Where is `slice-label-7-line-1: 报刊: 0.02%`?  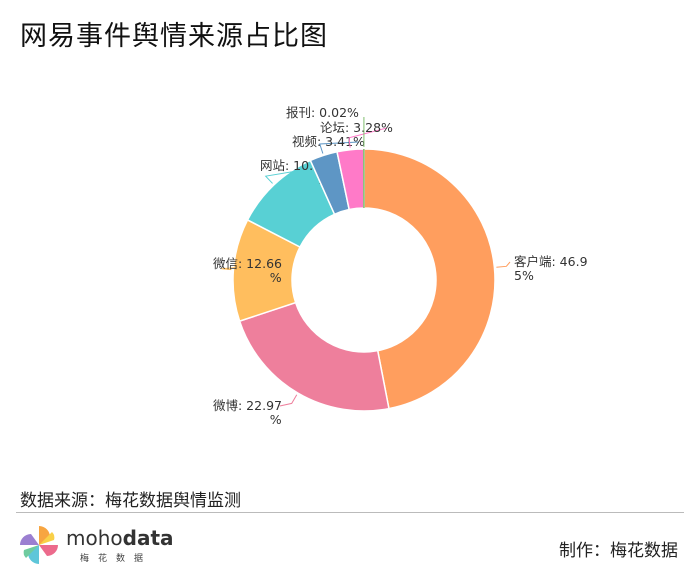 slice-label-7-line-1: 报刊: 0.02% is located at coordinates (322, 112).